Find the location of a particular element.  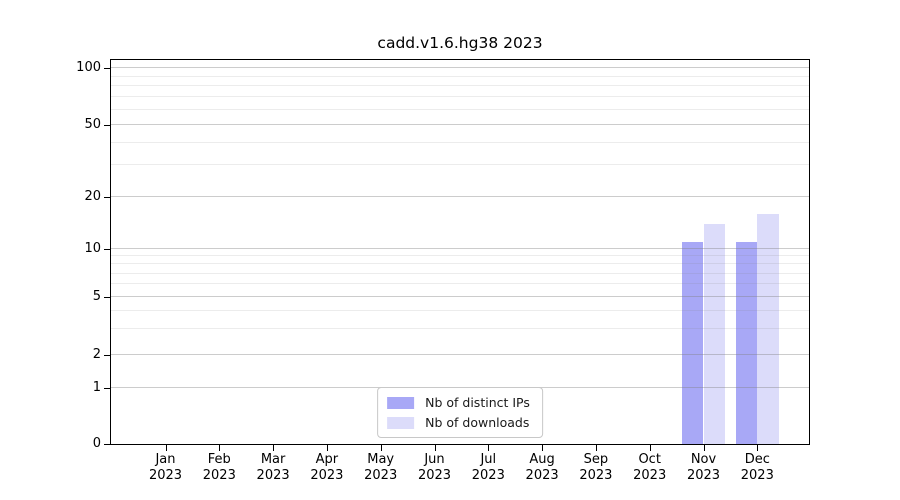

bar-dec-downloads is located at coordinates (768, 328).